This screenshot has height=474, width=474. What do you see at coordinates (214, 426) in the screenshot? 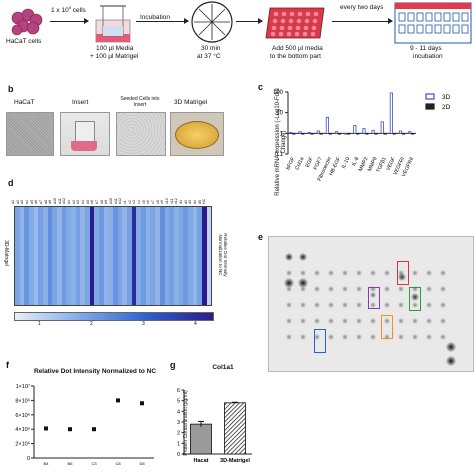
I see `chart-g: 0 1 2 3 4 5 6 Hacat 3D-Matrigel` at bounding box center [214, 426].